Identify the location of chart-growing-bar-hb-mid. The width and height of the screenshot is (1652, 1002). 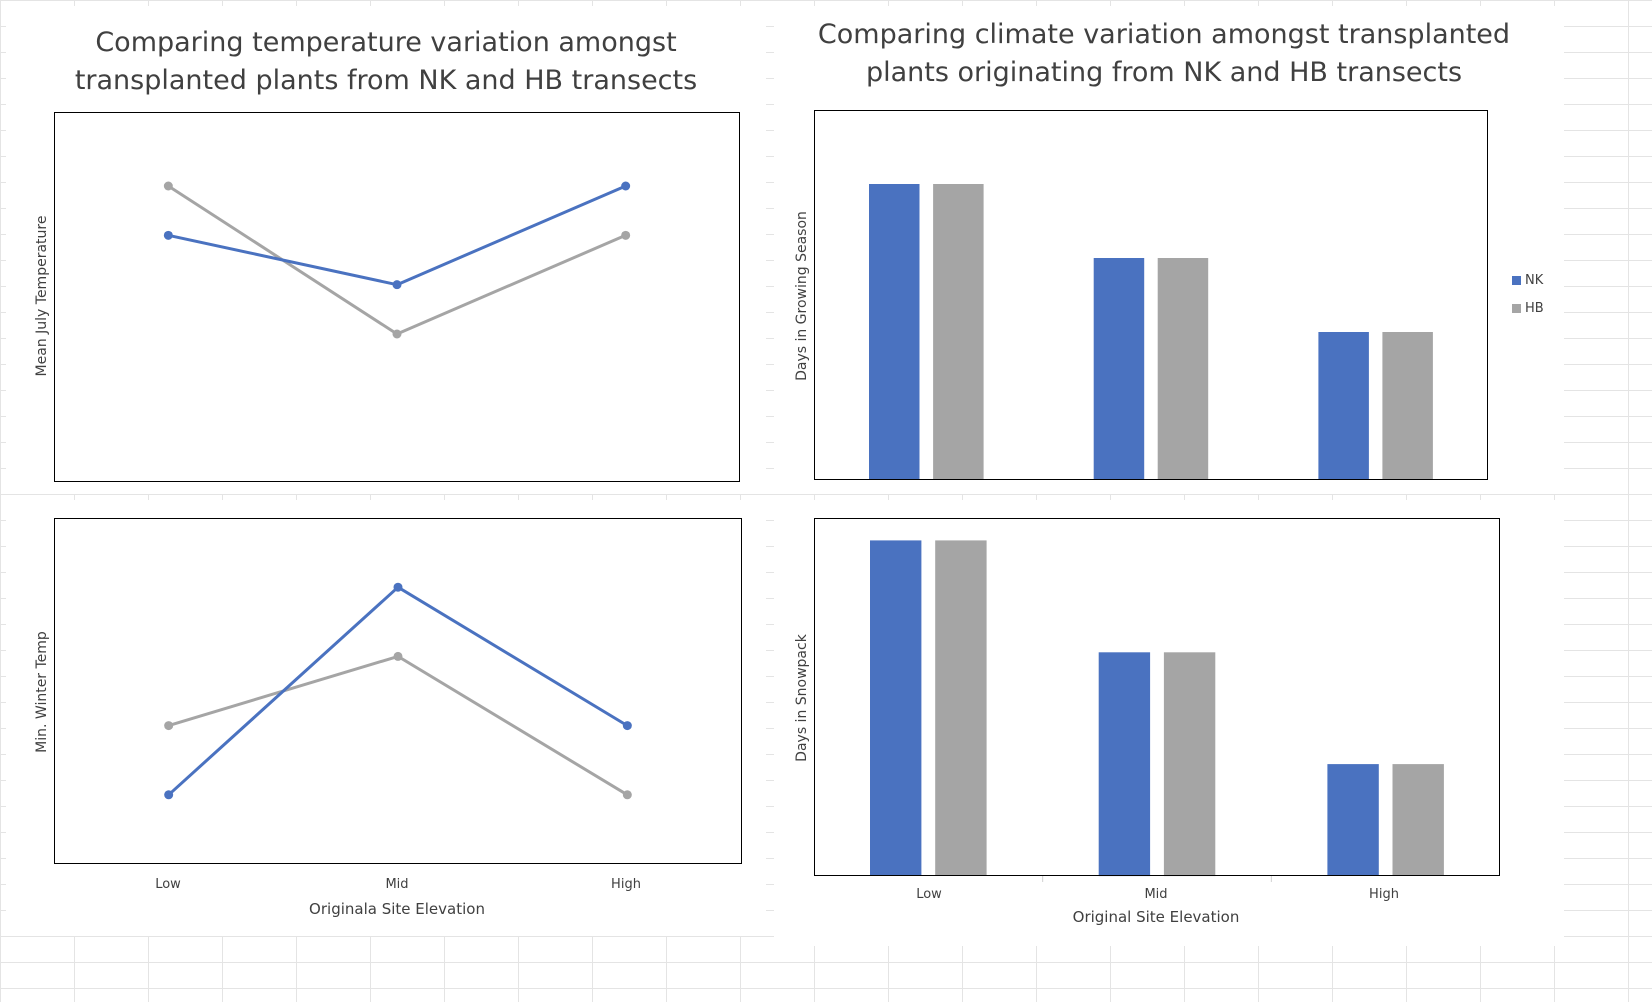
(1183, 369).